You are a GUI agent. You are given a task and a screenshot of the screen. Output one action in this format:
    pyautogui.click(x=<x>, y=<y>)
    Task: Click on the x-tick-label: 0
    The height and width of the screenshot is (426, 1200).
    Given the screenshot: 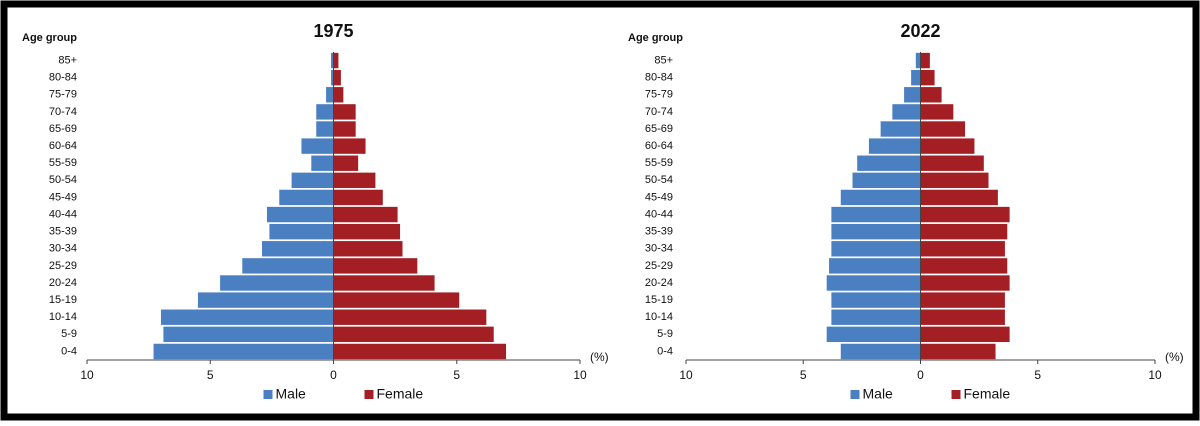 What is the action you would take?
    pyautogui.click(x=920, y=375)
    